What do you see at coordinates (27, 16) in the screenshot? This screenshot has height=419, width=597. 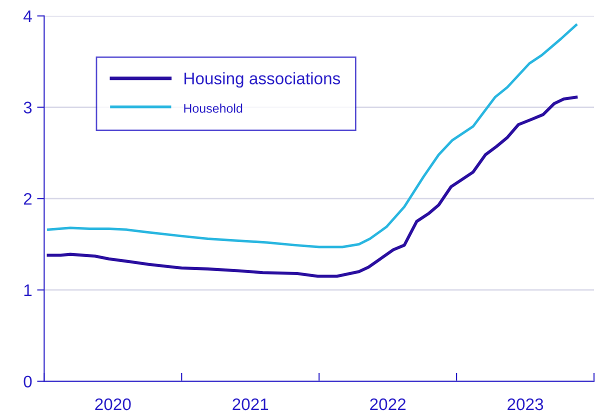 I see `y-tick-label: 4` at bounding box center [27, 16].